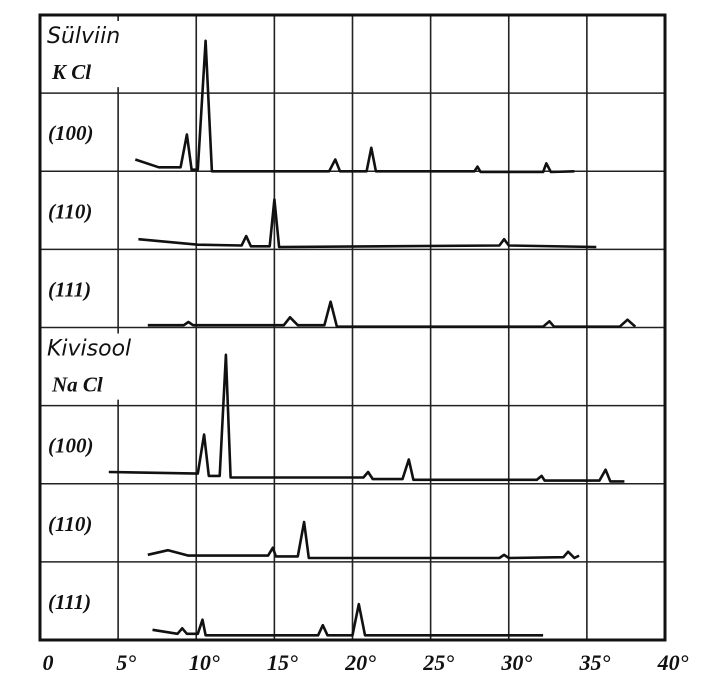 Image resolution: width=718 pixels, height=696 pixels. I want to click on x-tick-label: 30°, so click(516, 662).